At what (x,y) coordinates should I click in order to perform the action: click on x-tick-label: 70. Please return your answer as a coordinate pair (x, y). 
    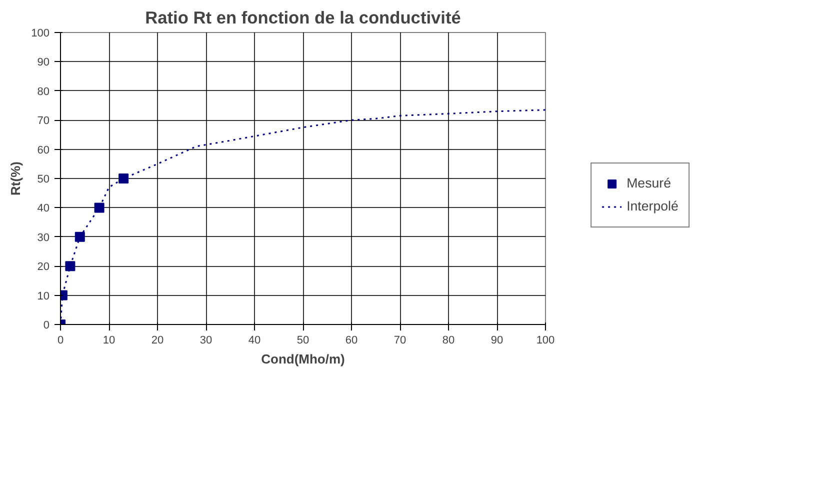
    Looking at the image, I should click on (400, 340).